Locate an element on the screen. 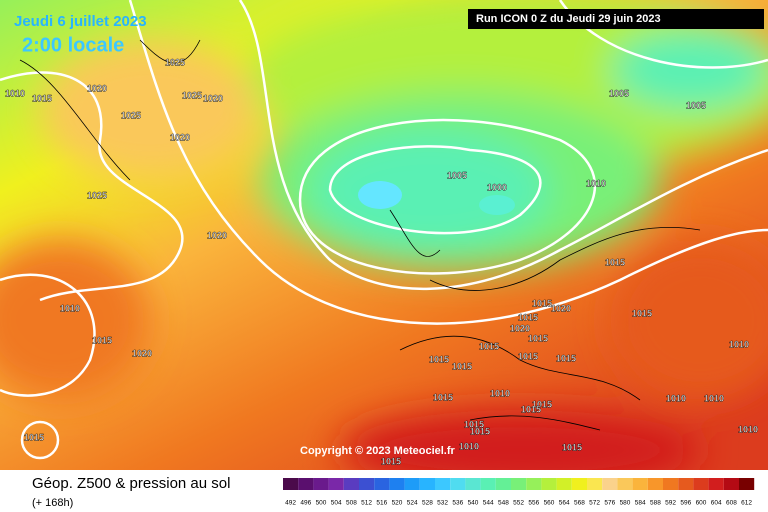 The image size is (768, 512). footer is located at coordinates (384, 491).